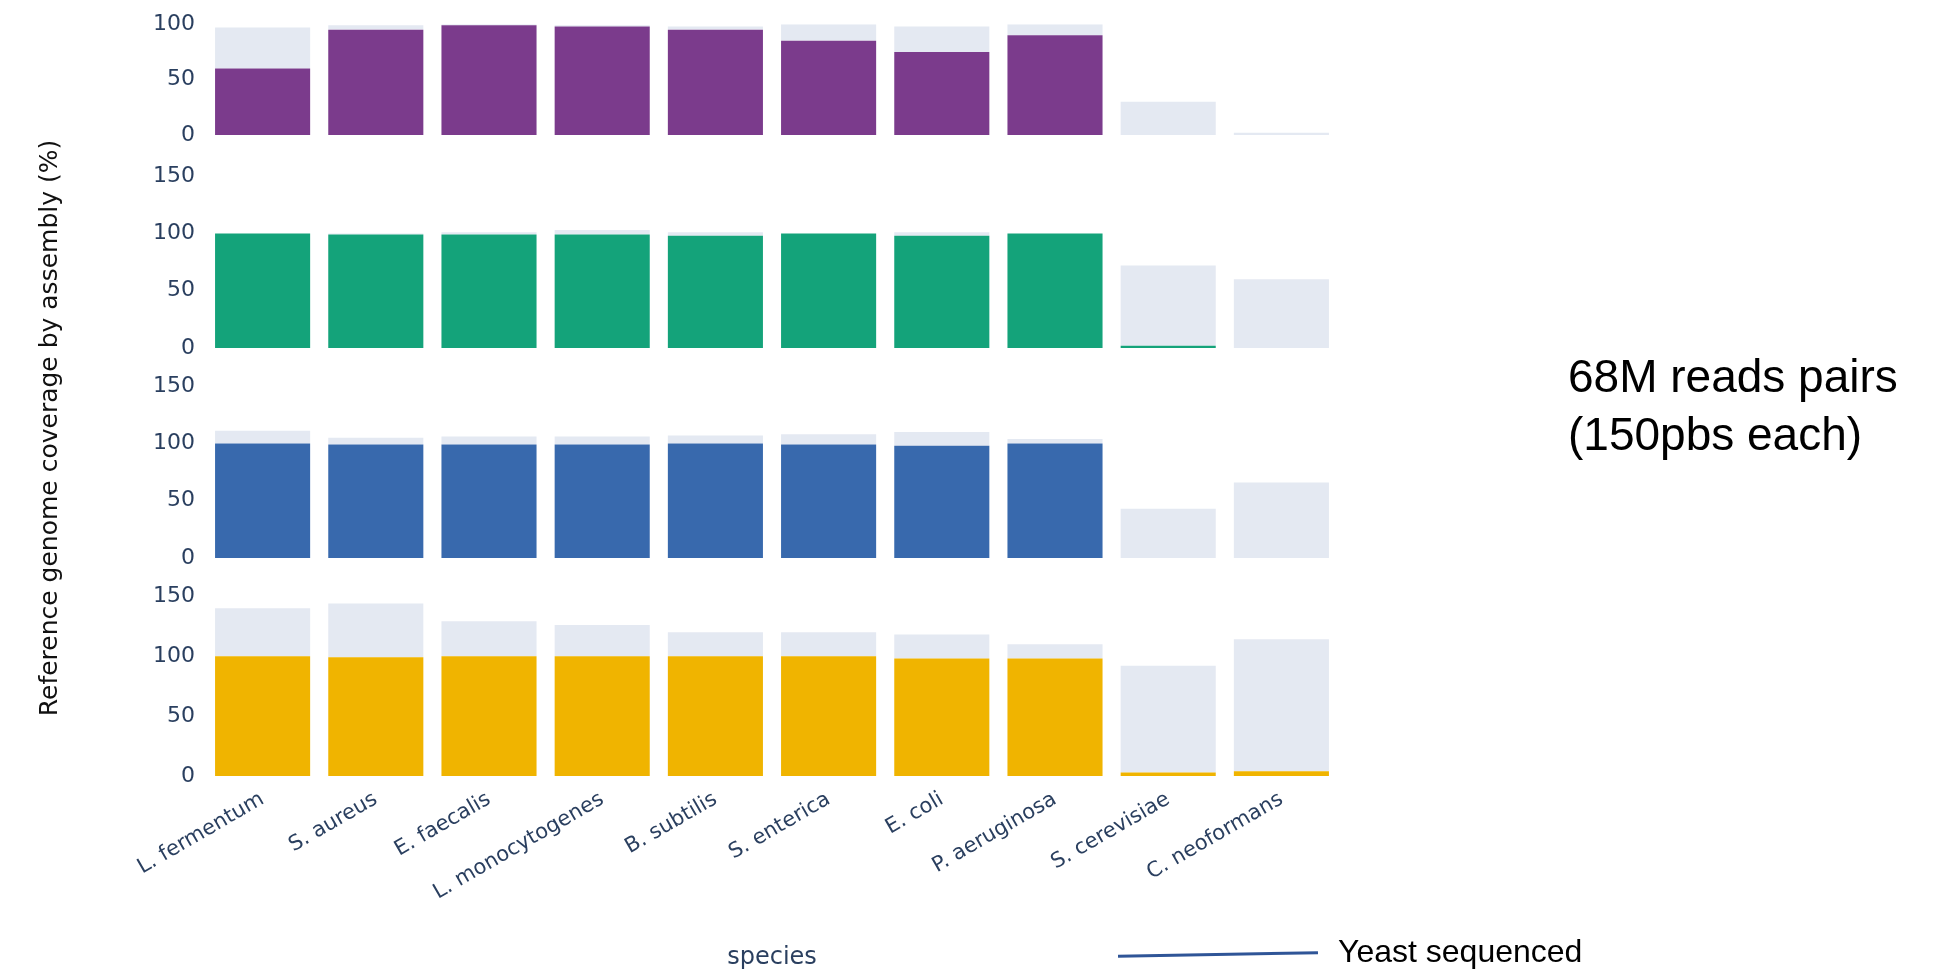 The image size is (1941, 979). What do you see at coordinates (1460, 951) in the screenshot?
I see `text: Yeast sequenced` at bounding box center [1460, 951].